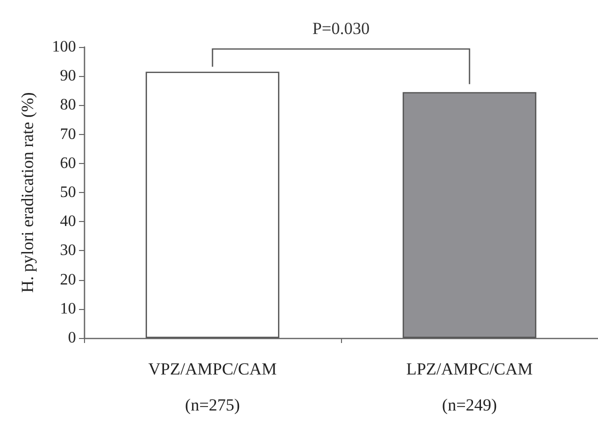 Image resolution: width=598 pixels, height=422 pixels. I want to click on y-tick-label: 100, so click(64, 47).